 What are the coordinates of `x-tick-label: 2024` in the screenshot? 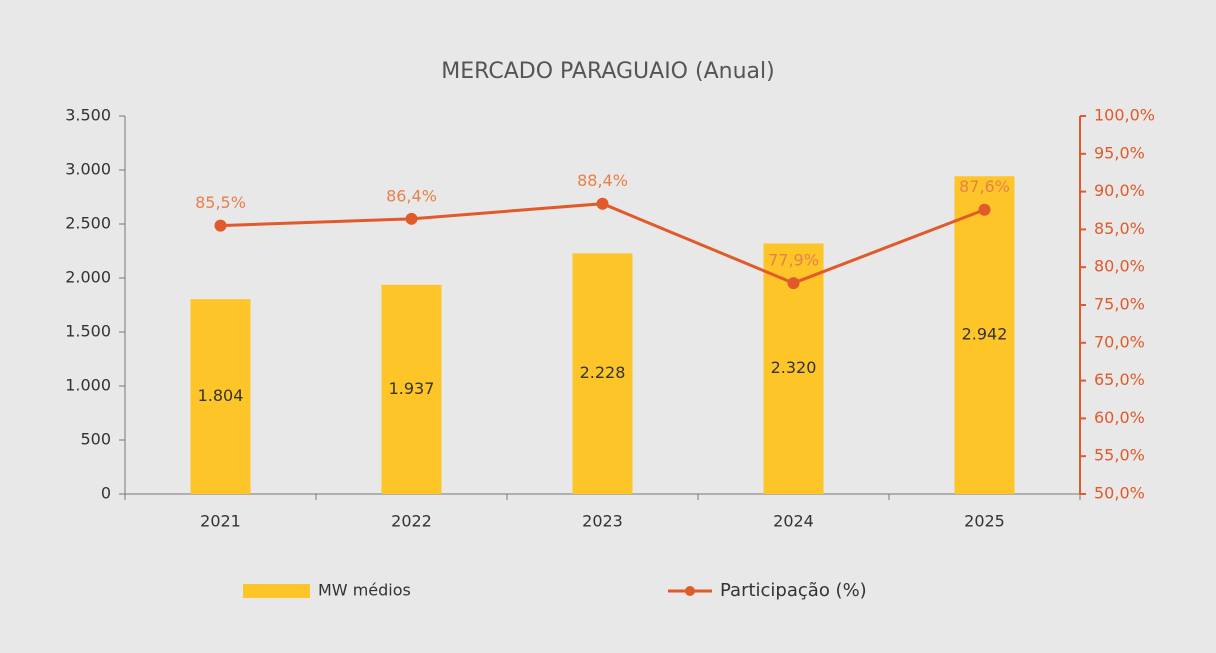 It's located at (793, 521).